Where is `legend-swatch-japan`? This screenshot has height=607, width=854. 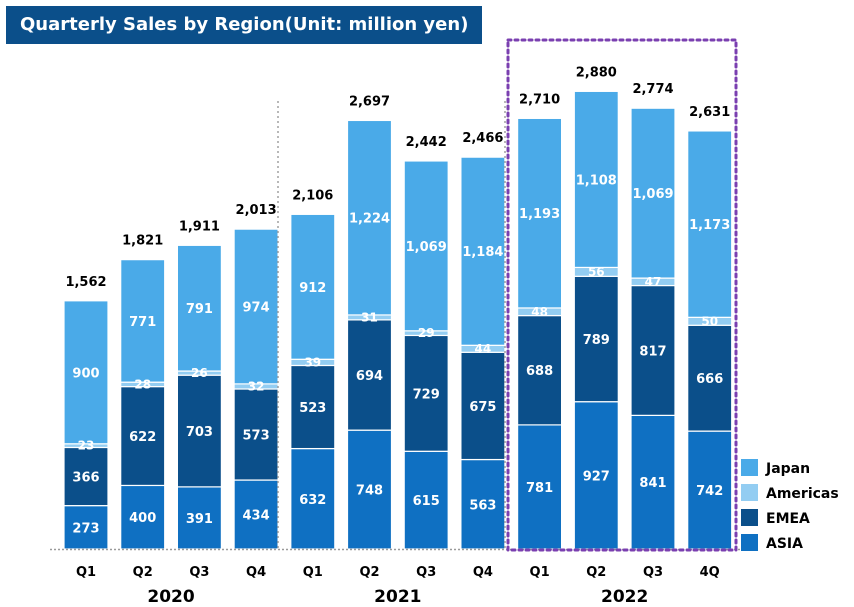 legend-swatch-japan is located at coordinates (749, 467).